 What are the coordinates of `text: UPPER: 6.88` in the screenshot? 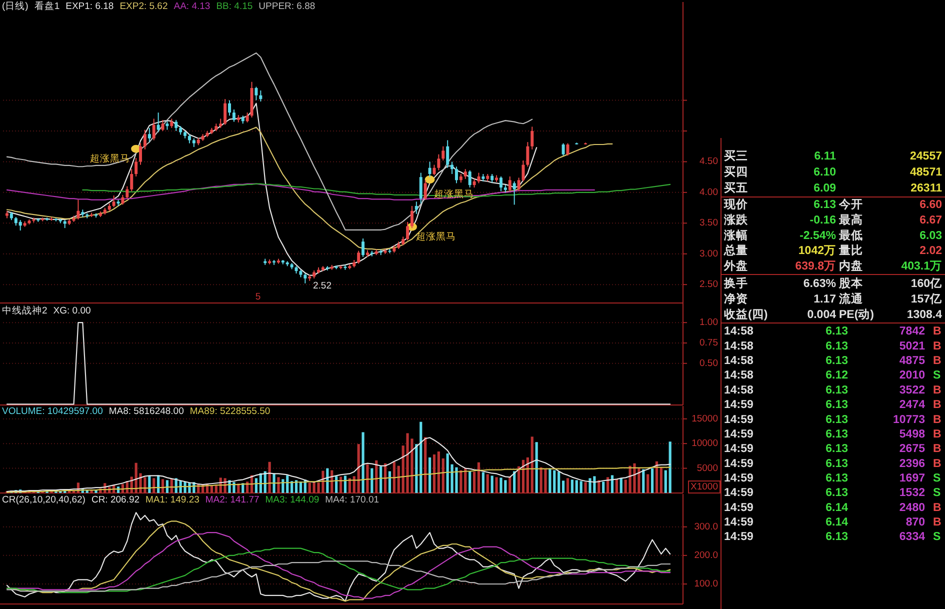 It's located at (287, 6).